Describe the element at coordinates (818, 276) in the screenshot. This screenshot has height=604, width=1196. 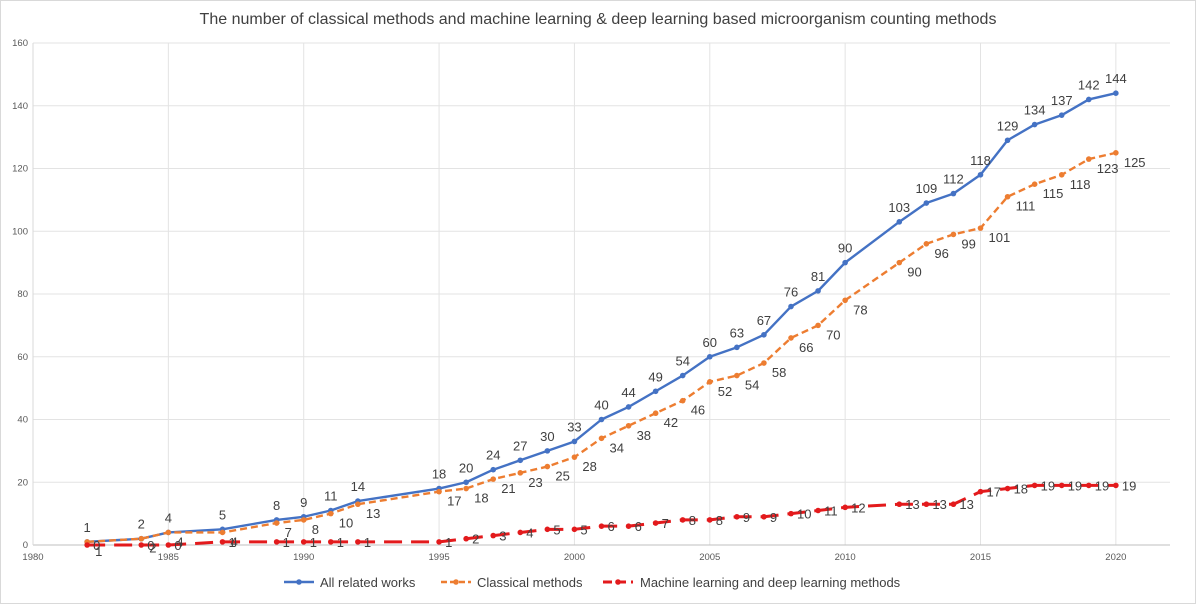
I see `all-related-works-data-label: 81` at that location.